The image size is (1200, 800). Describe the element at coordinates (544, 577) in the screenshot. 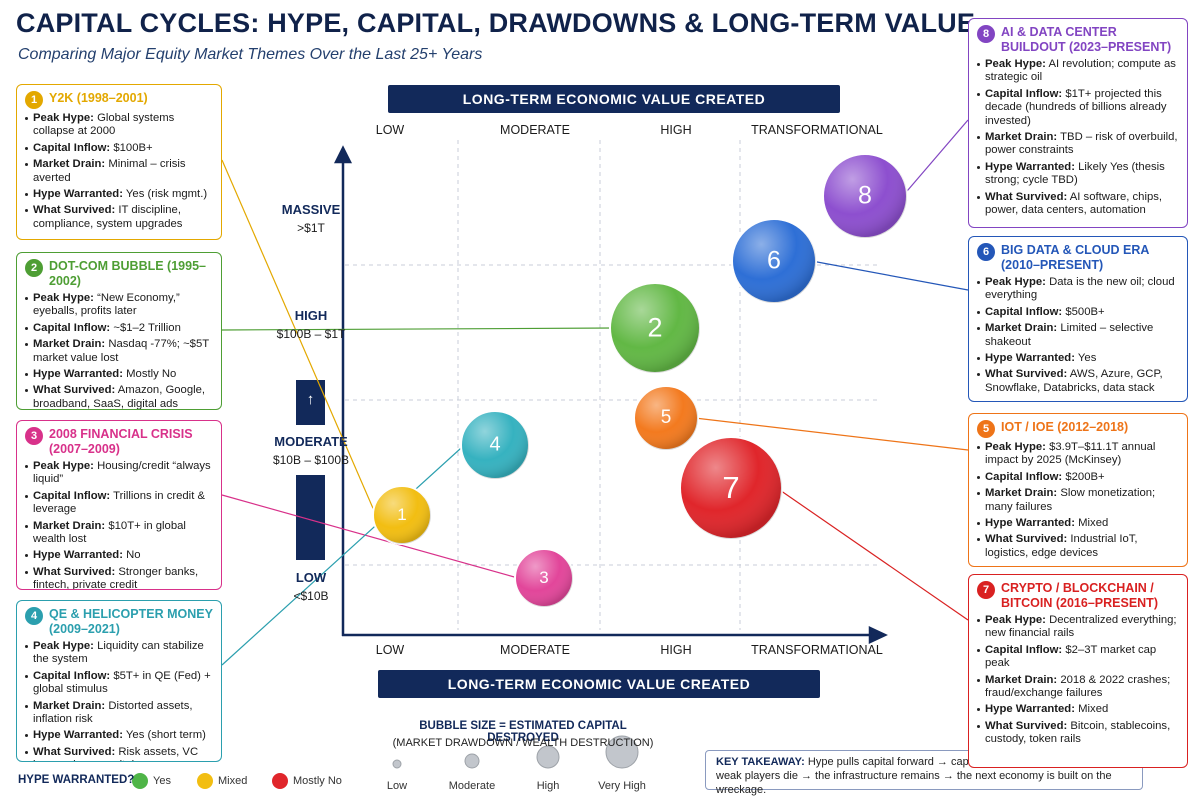

I see `bubble-label: 3` at that location.